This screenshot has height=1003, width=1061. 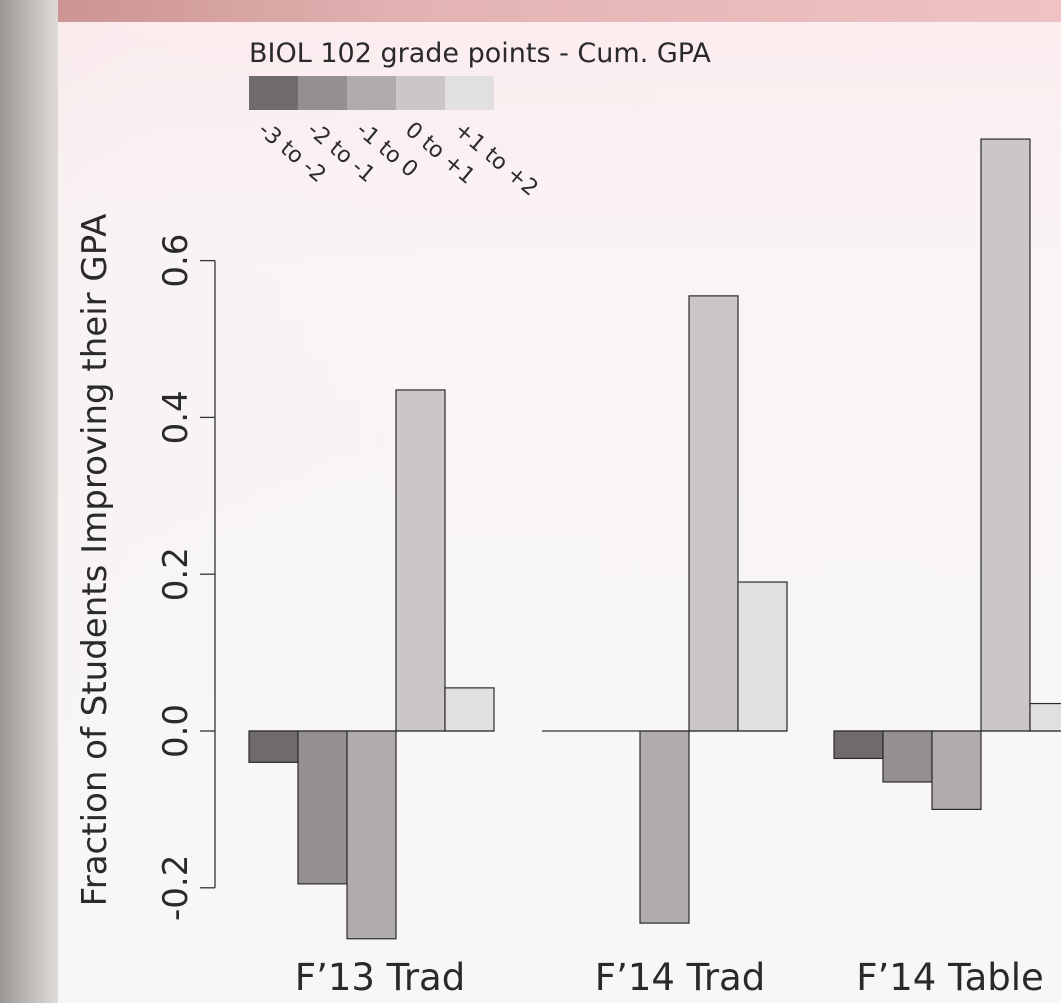 I want to click on x-axis-labels: F’13 Trad F’14 Trad F’14 Table, so click(x=669, y=977).